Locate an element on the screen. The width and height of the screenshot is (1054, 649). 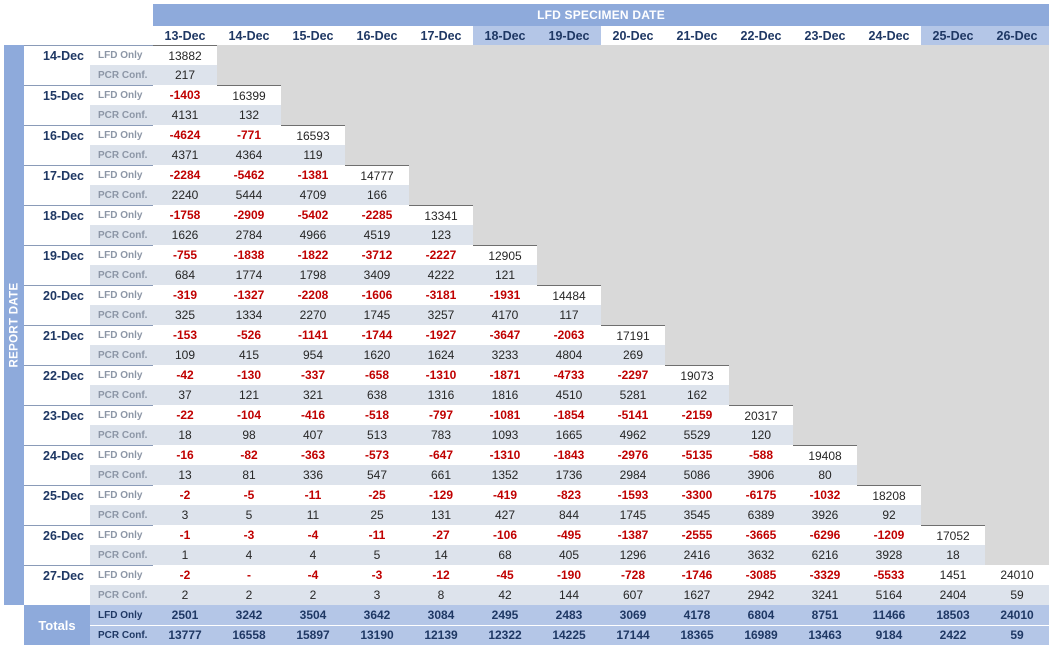
table-cell: 131 is located at coordinates (441, 515).